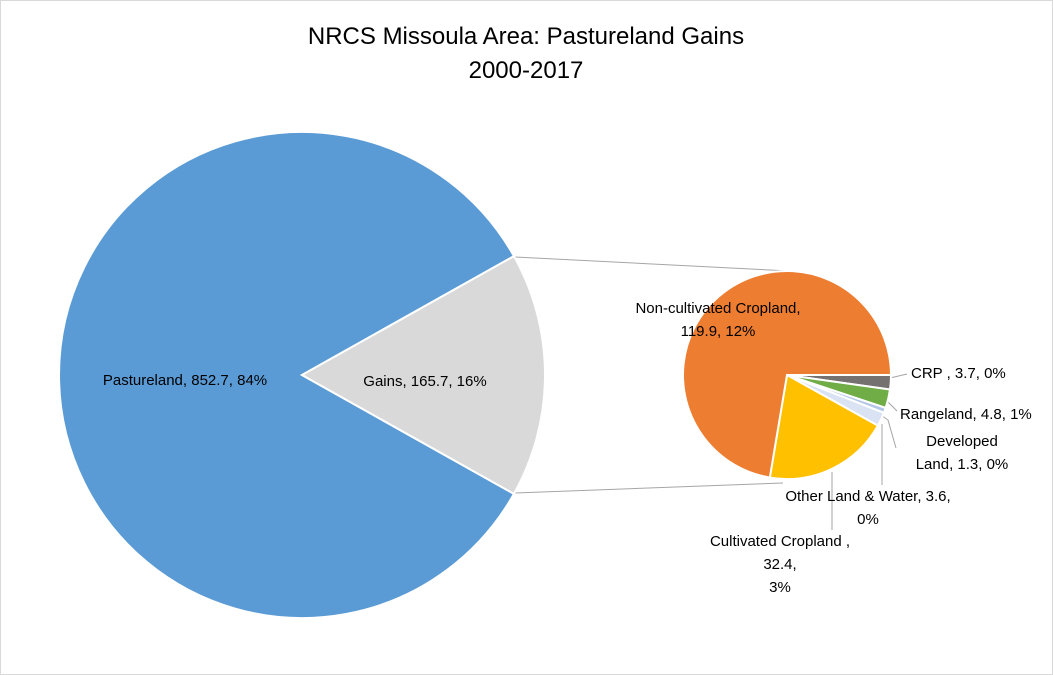  Describe the element at coordinates (185, 380) in the screenshot. I see `data-label: Pastureland, 852.7, 84%` at that location.